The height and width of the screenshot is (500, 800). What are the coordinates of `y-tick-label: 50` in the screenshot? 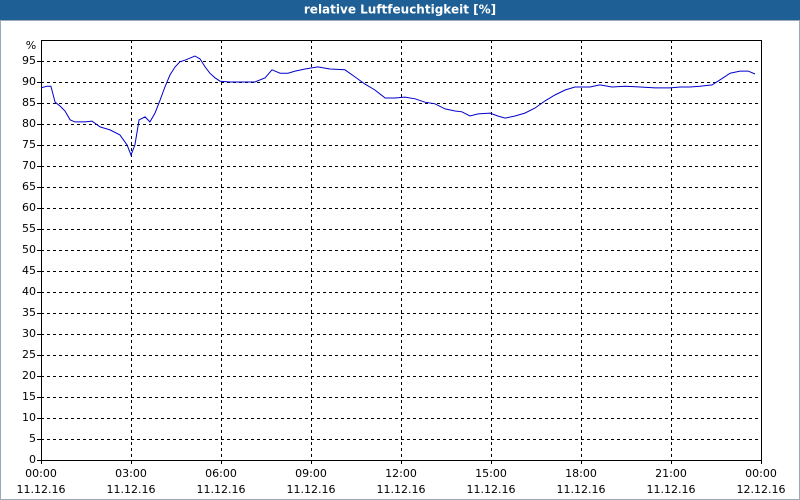 It's located at (29, 249).